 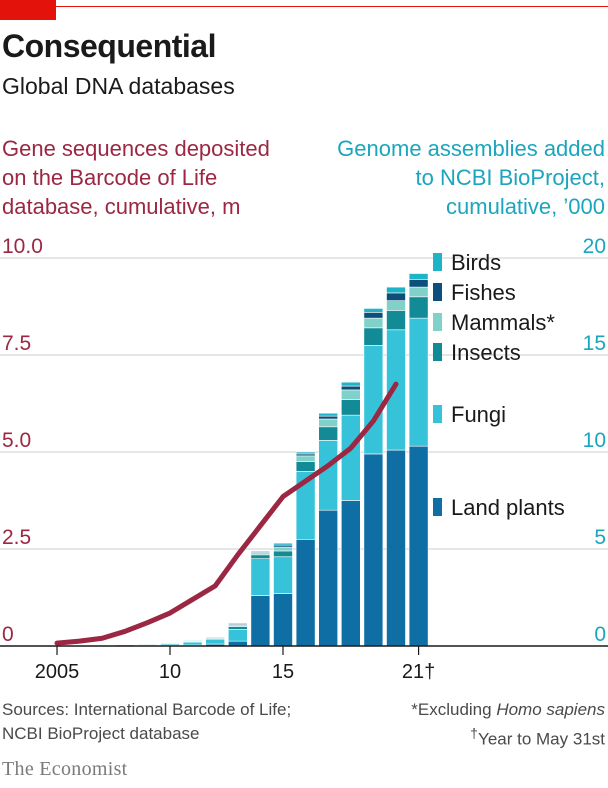 I want to click on economist-red-tag, so click(x=28, y=10).